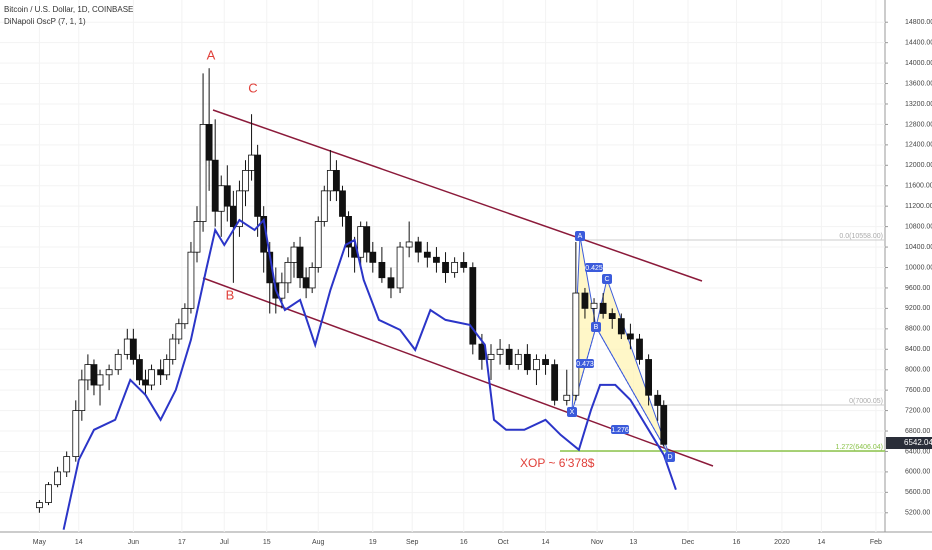 This screenshot has width=932, height=550. Describe the element at coordinates (182, 542) in the screenshot. I see `x-tick-label: 17` at that location.